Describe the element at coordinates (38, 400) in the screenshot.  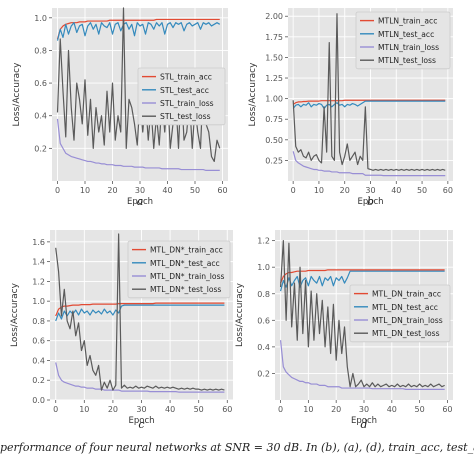
I see `y-tick-label: 0.0` at that location.